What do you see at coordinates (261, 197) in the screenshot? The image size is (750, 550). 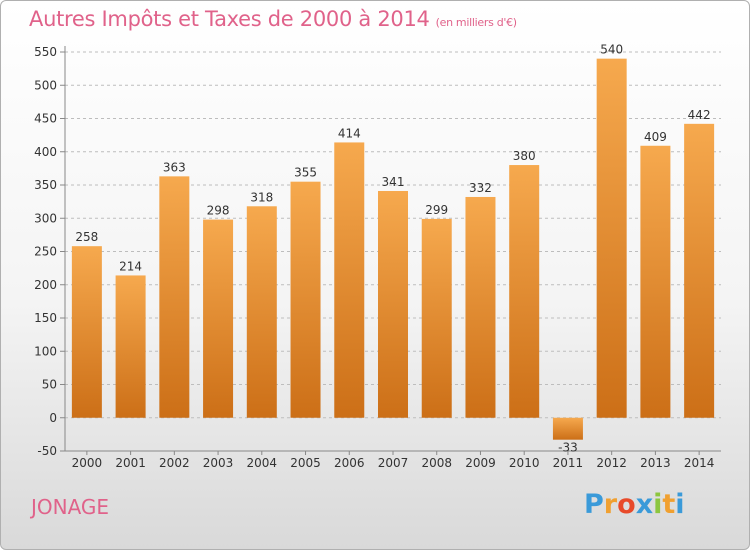 I see `data-label-2004: 318` at bounding box center [261, 197].